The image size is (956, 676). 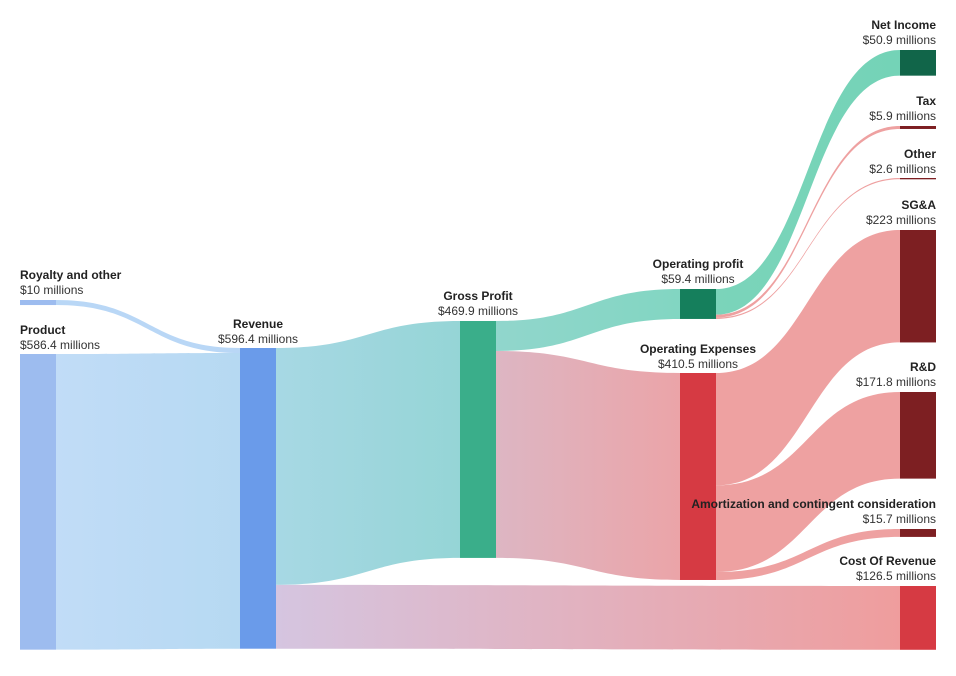 I want to click on node-label-opprofit: Operating profit, so click(x=698, y=264).